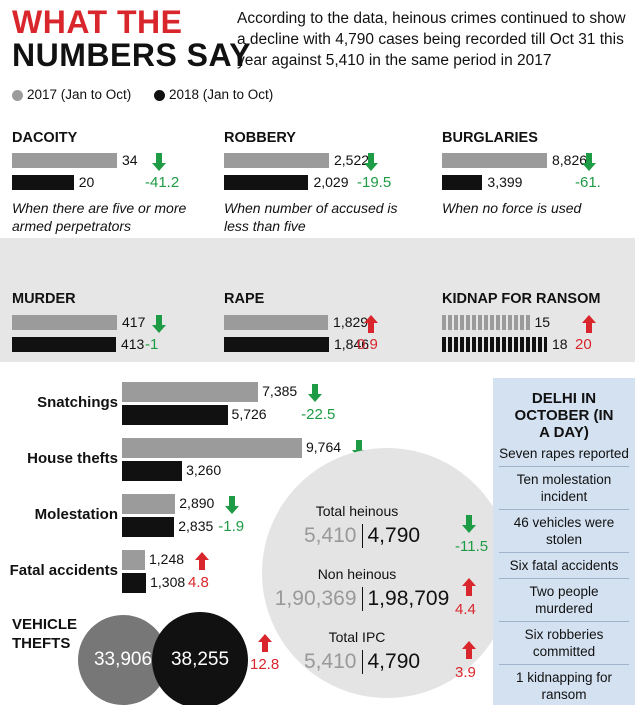 Image resolution: width=635 pixels, height=705 pixels. What do you see at coordinates (521, 299) in the screenshot?
I see `panel-label: KIDNAP FOR RANSOM` at bounding box center [521, 299].